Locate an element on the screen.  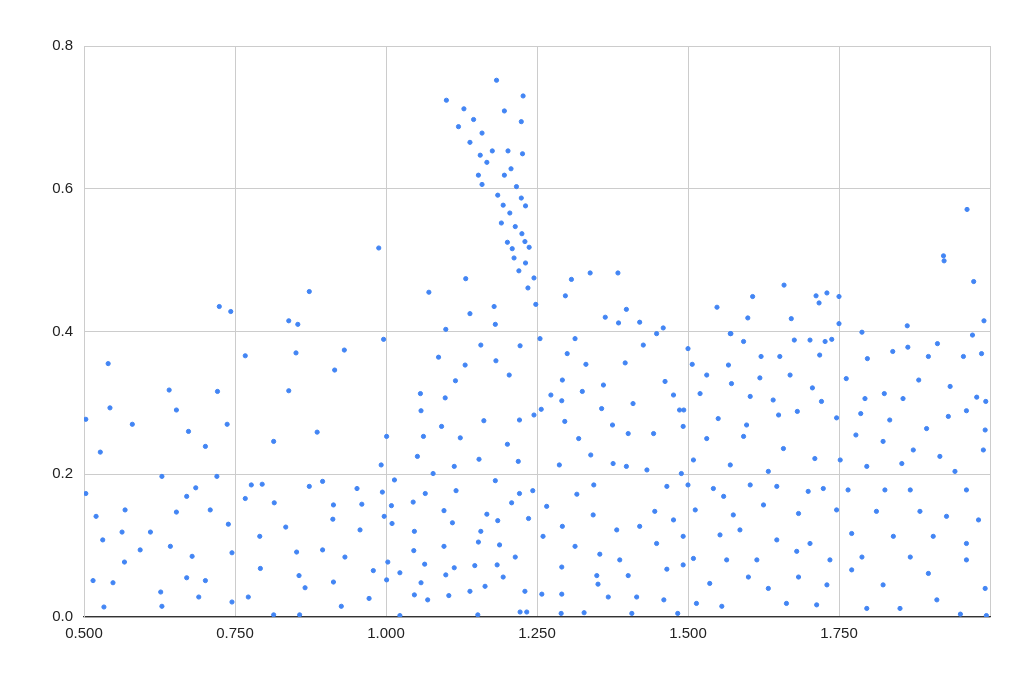
y-tick-label: 0.4 is located at coordinates (62, 330).